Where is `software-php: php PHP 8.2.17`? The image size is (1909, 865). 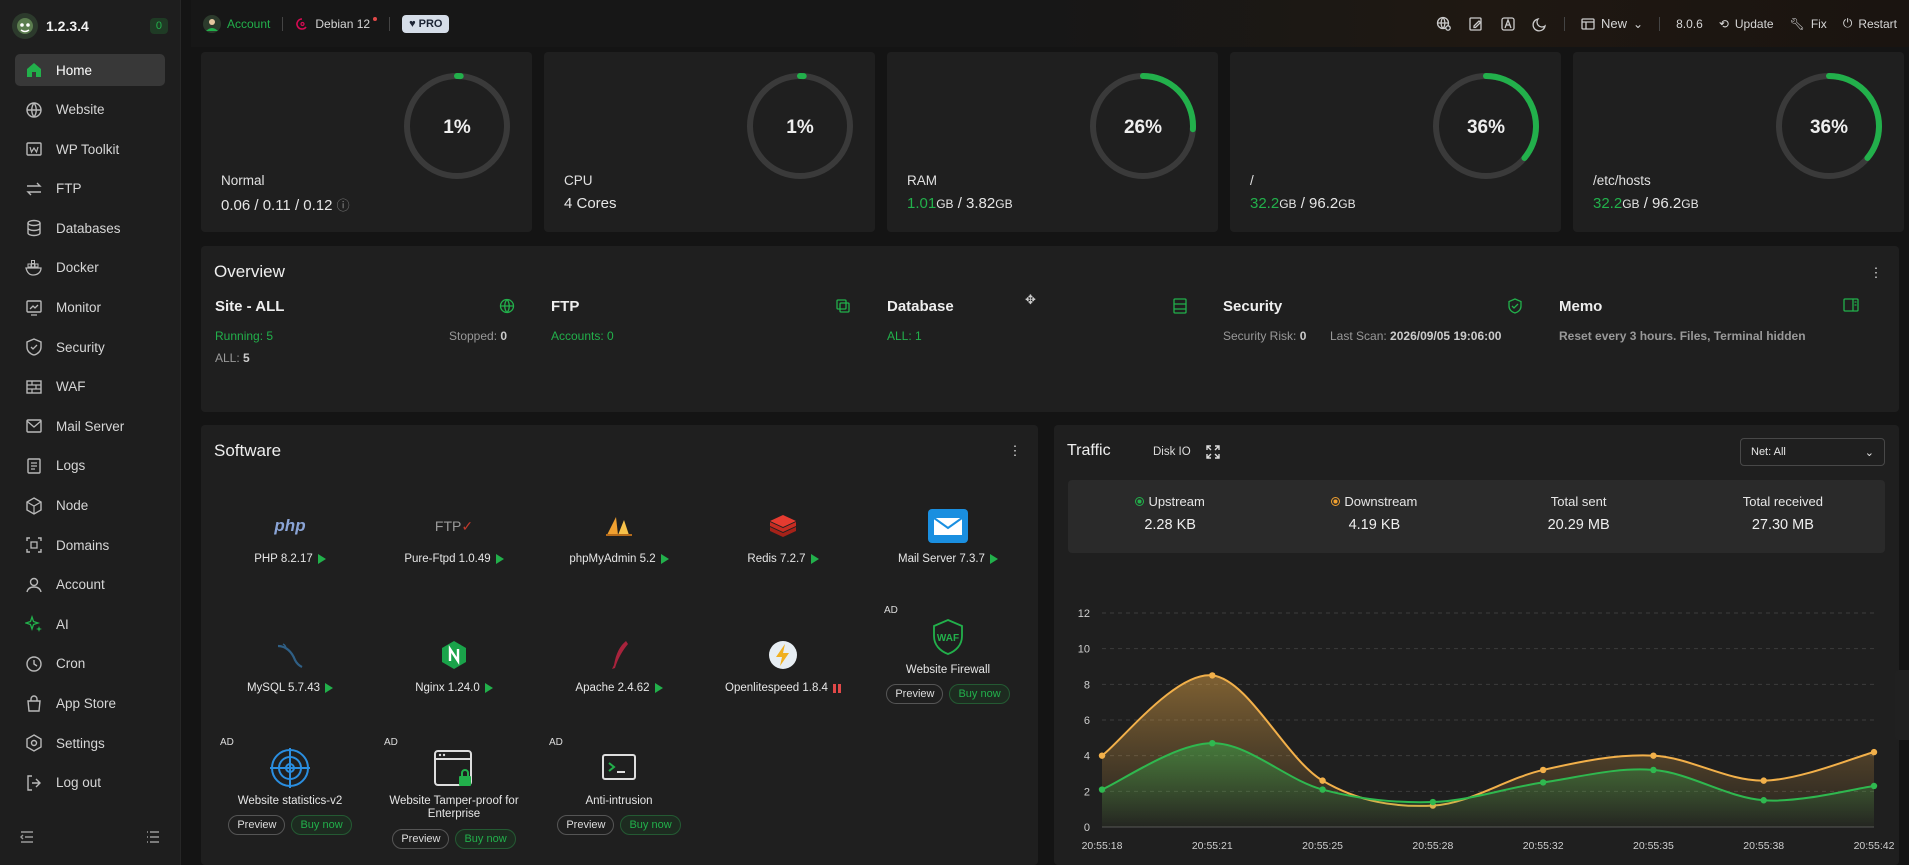 software-php: php PHP 8.2.17 is located at coordinates (290, 534).